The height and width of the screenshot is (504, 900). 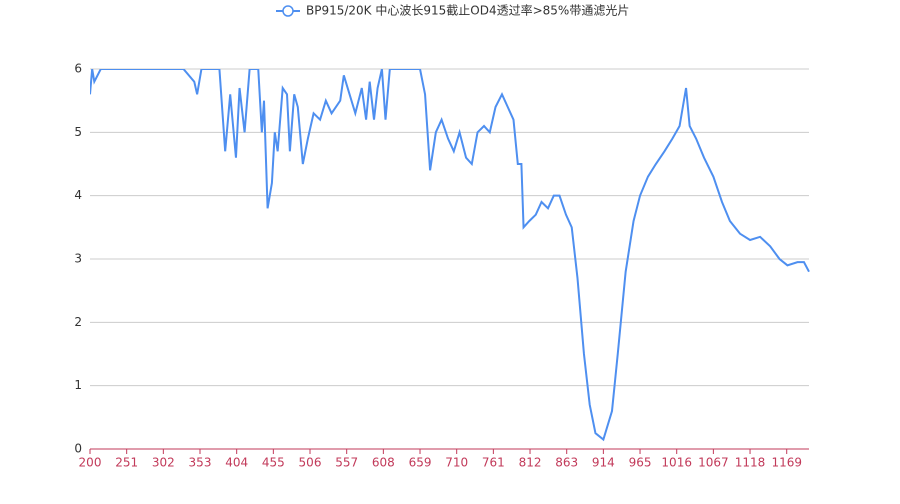 What do you see at coordinates (640, 463) in the screenshot?
I see `x-tick-label: 965` at bounding box center [640, 463].